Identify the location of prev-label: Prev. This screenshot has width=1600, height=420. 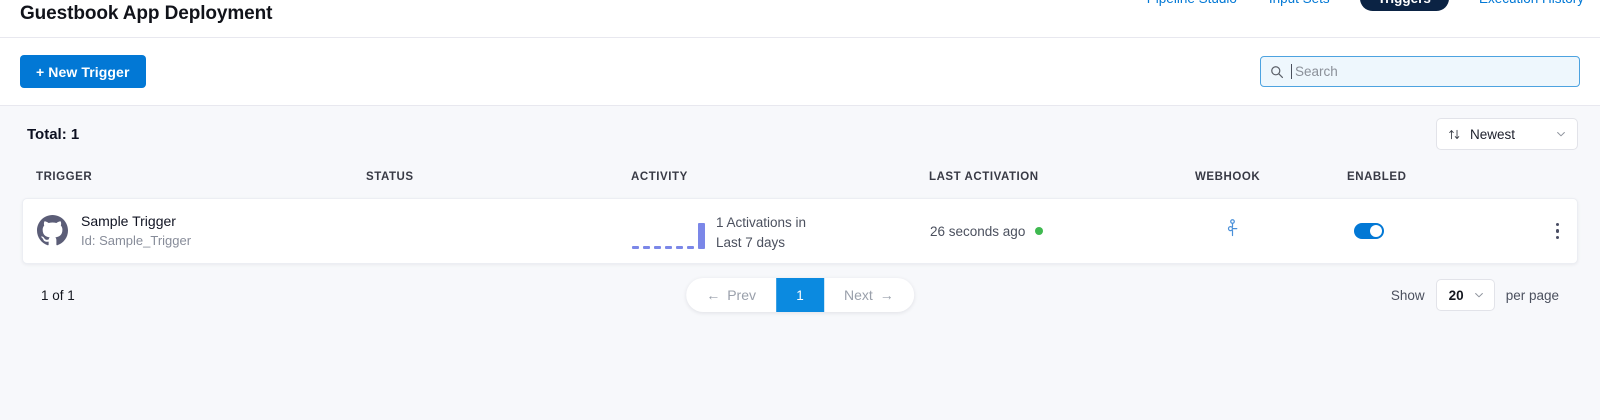
(741, 295).